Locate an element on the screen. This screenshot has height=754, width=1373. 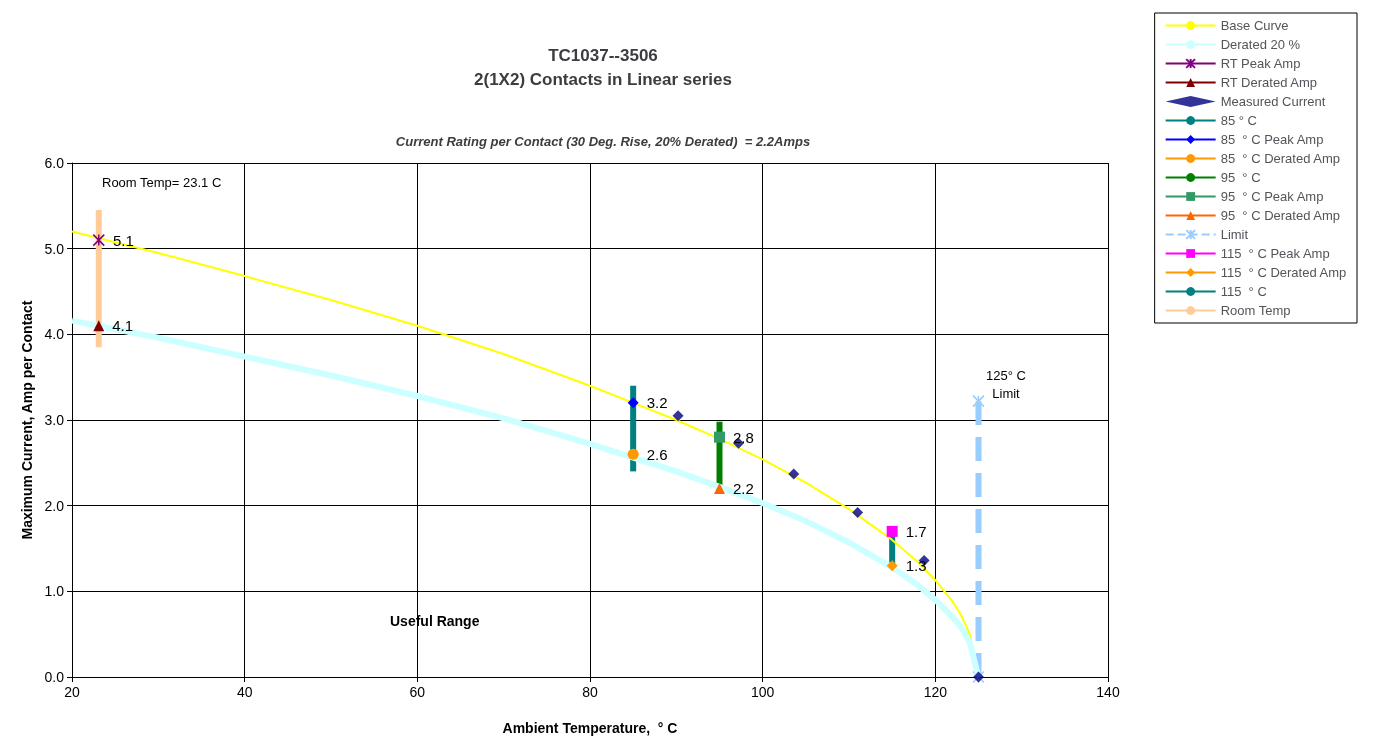
legend-label: 115 ° C Peak Amp is located at coordinates (1275, 253).